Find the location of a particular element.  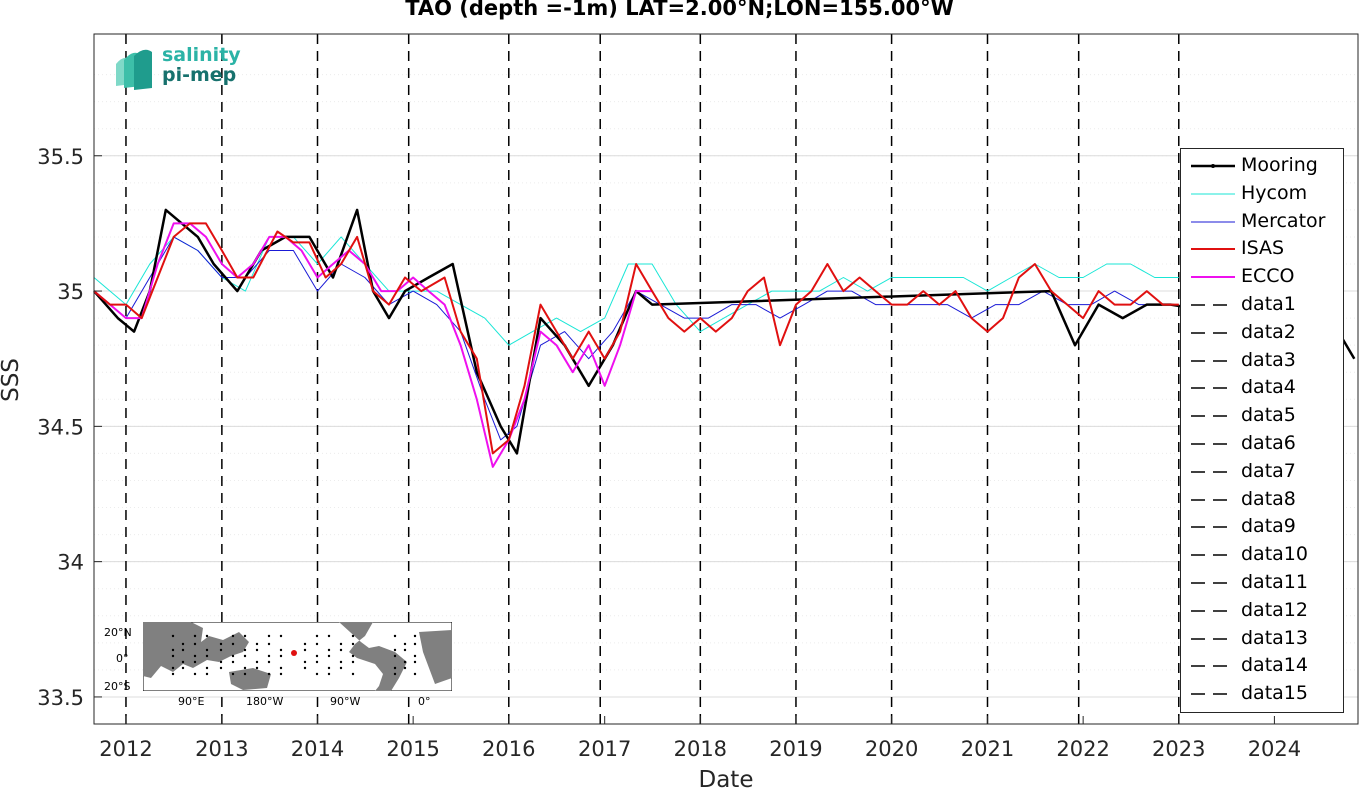

x-tick-label: 2022 is located at coordinates (1082, 749).